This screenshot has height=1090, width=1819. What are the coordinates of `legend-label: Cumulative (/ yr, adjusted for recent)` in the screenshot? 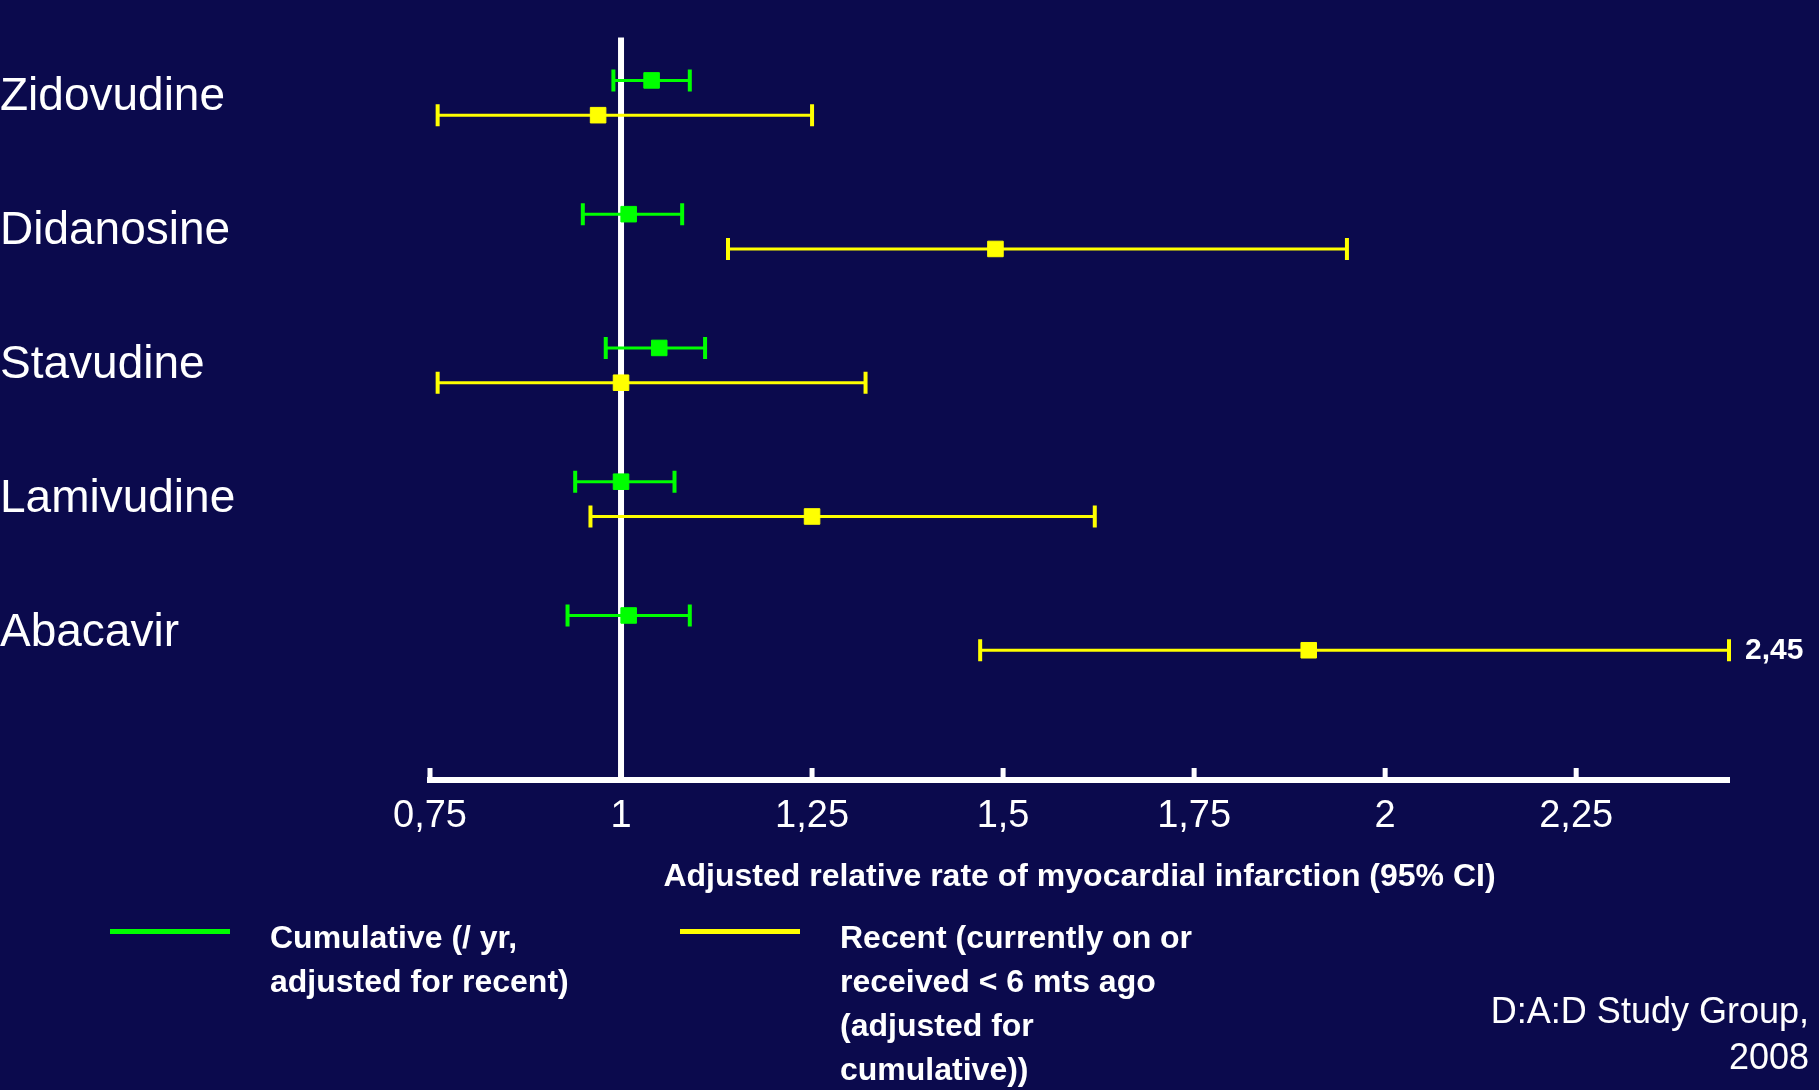 It's located at (420, 959).